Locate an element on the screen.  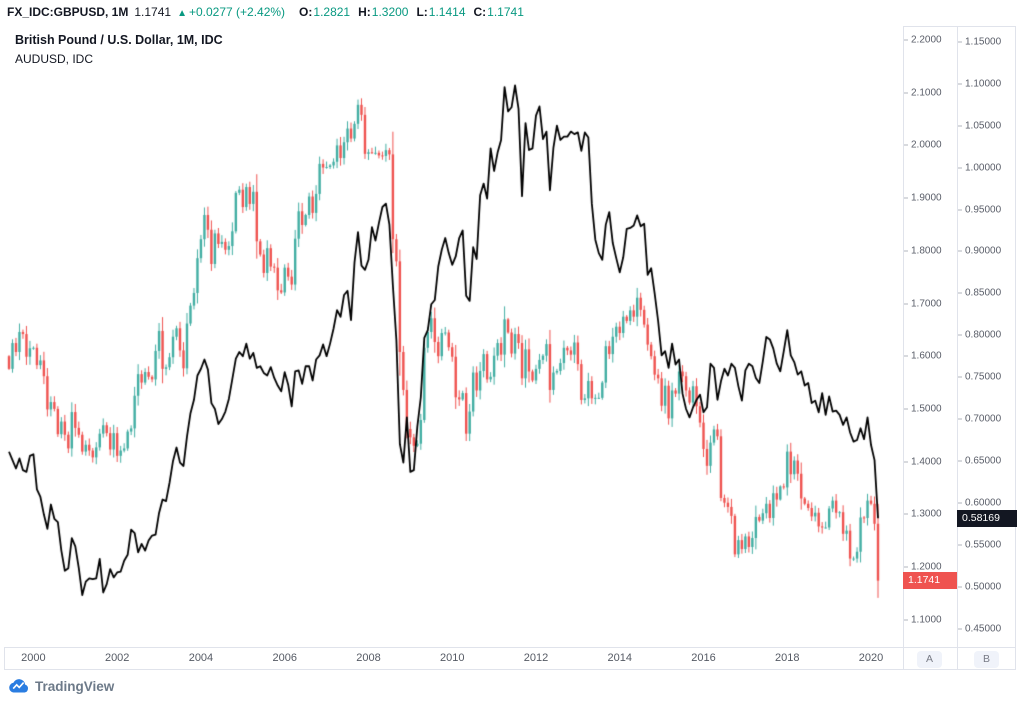
price-tick: 1.10000 is located at coordinates (979, 83).